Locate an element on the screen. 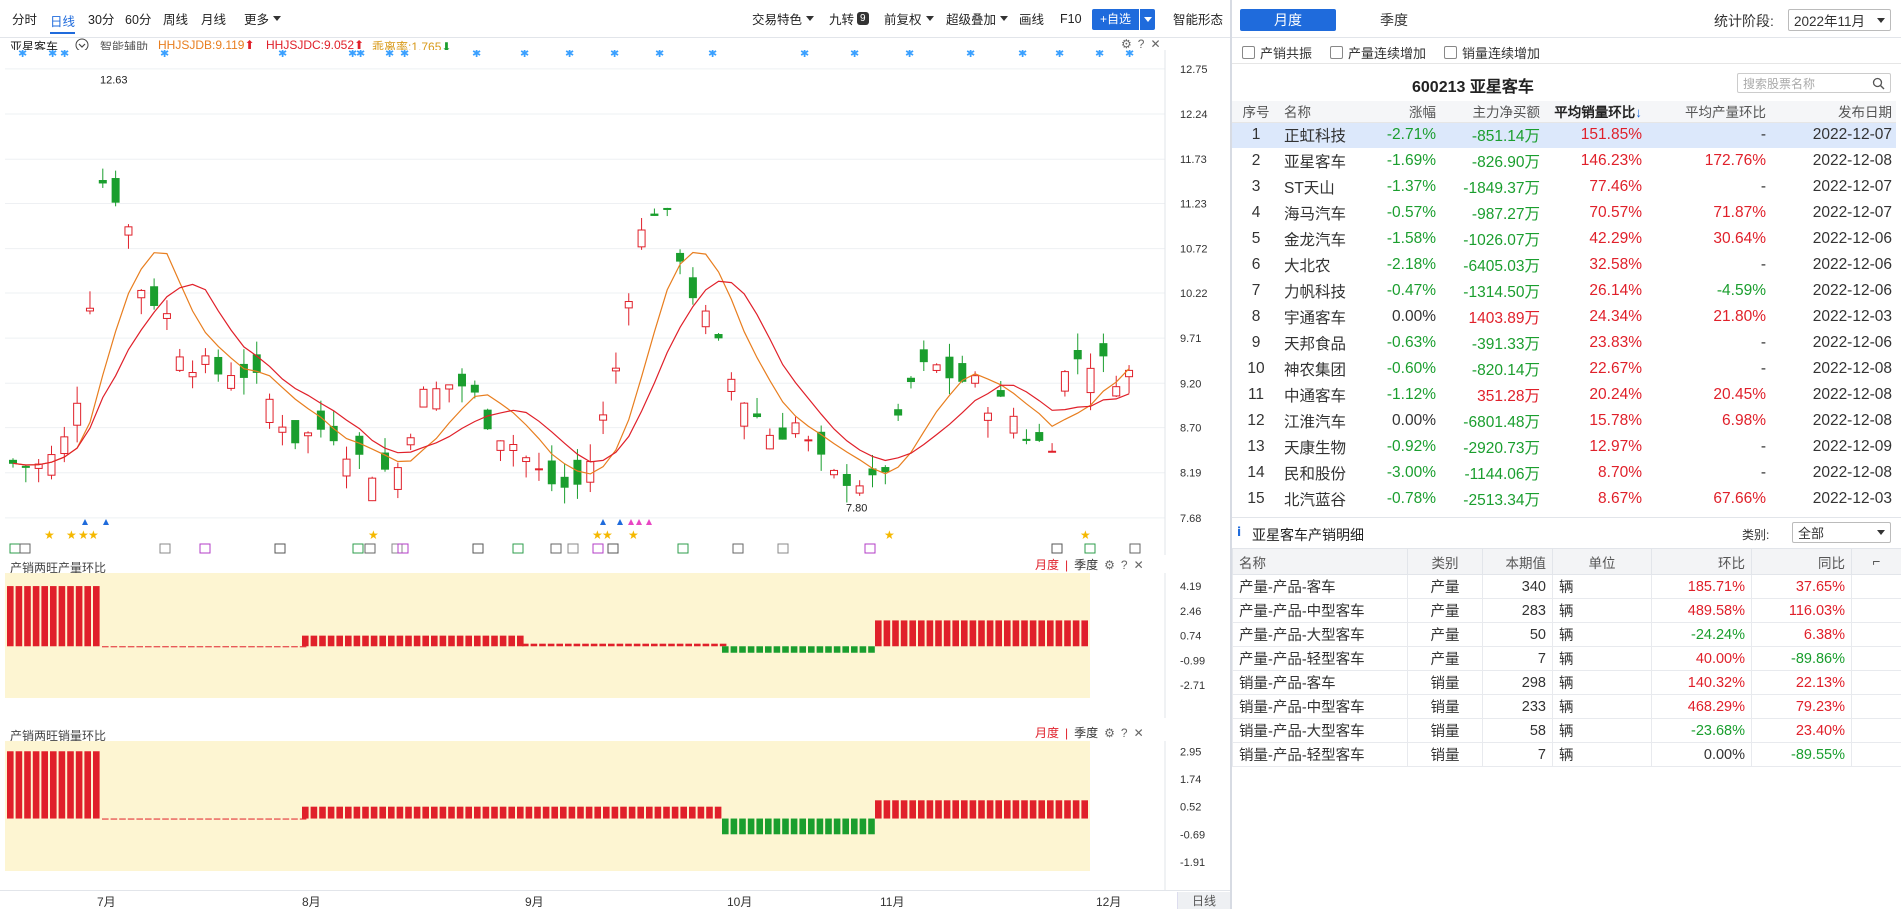 This screenshot has width=1901, height=910. smart-pattern-button: 智能形态 is located at coordinates (1198, 18).